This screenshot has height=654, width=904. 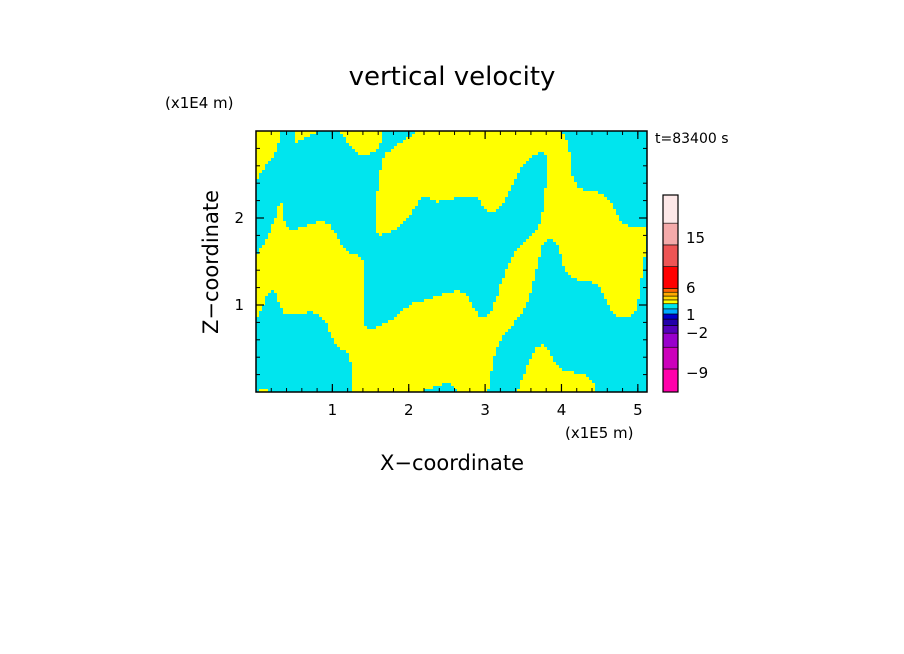 I want to click on y-axis-label: Z−coordinate, so click(x=211, y=262).